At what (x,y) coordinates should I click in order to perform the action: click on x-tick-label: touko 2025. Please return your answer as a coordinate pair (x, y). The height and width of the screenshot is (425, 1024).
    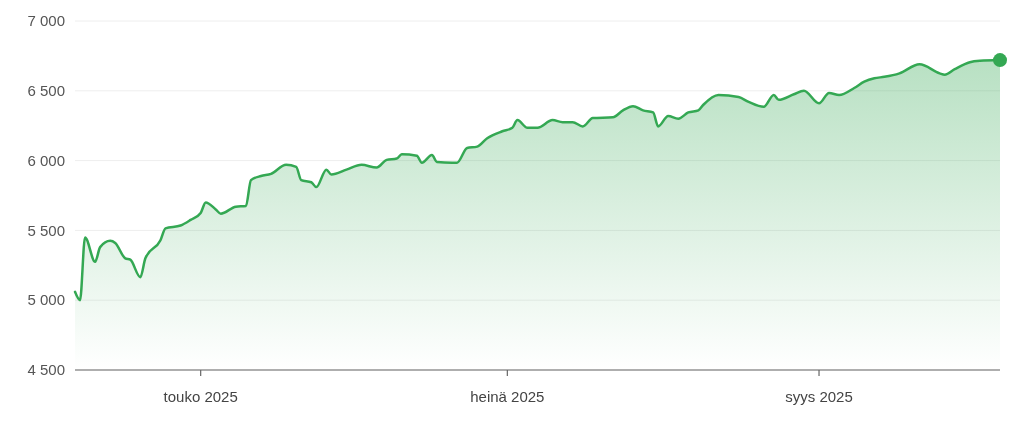
    Looking at the image, I should click on (200, 396).